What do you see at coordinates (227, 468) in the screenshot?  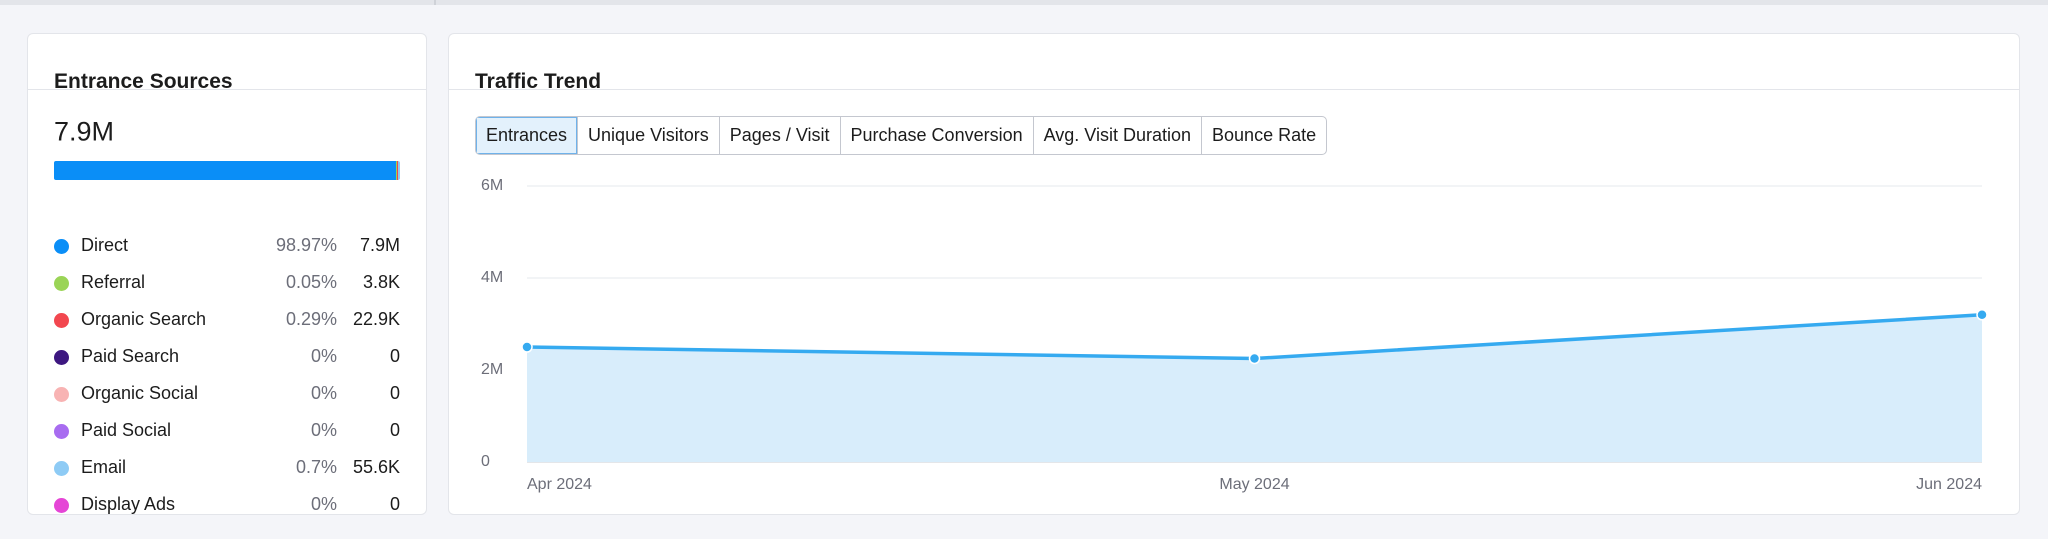 I see `source-row: Email 0.7% 55.6K` at bounding box center [227, 468].